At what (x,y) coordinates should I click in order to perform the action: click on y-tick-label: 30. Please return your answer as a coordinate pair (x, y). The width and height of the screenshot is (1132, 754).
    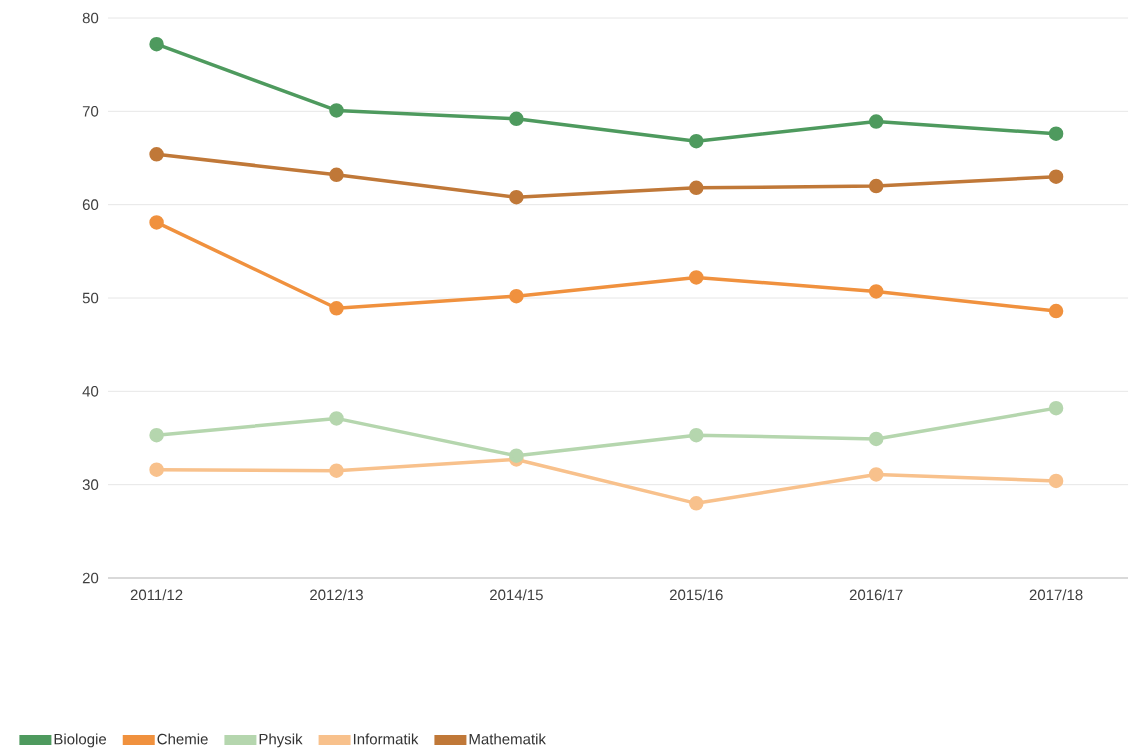
    Looking at the image, I should click on (90, 484).